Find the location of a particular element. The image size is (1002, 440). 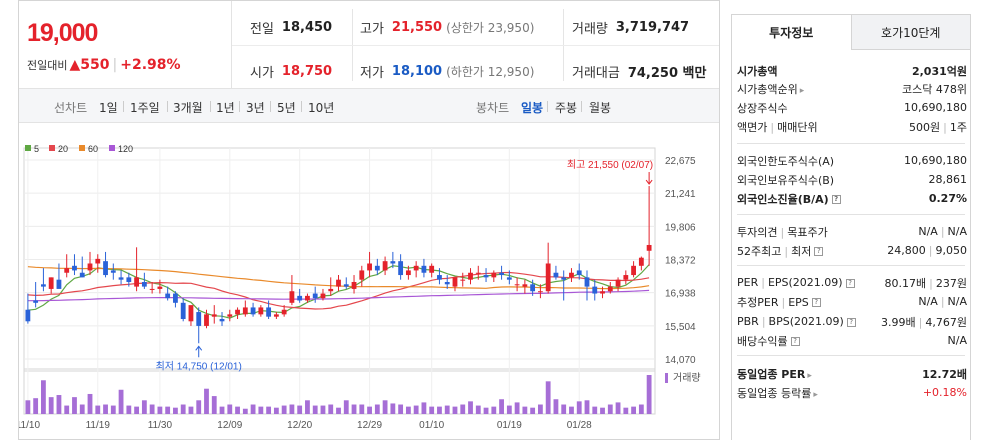

volume: 거래량 3,719,747 is located at coordinates (631, 28).